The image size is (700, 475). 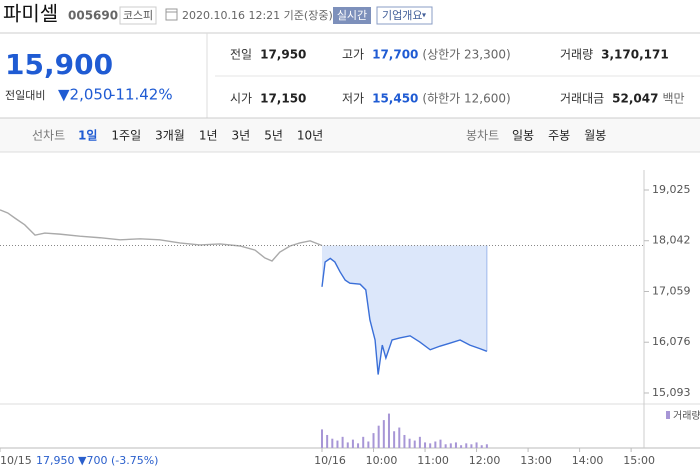 What do you see at coordinates (273, 136) in the screenshot?
I see `period-tab: 5년` at bounding box center [273, 136].